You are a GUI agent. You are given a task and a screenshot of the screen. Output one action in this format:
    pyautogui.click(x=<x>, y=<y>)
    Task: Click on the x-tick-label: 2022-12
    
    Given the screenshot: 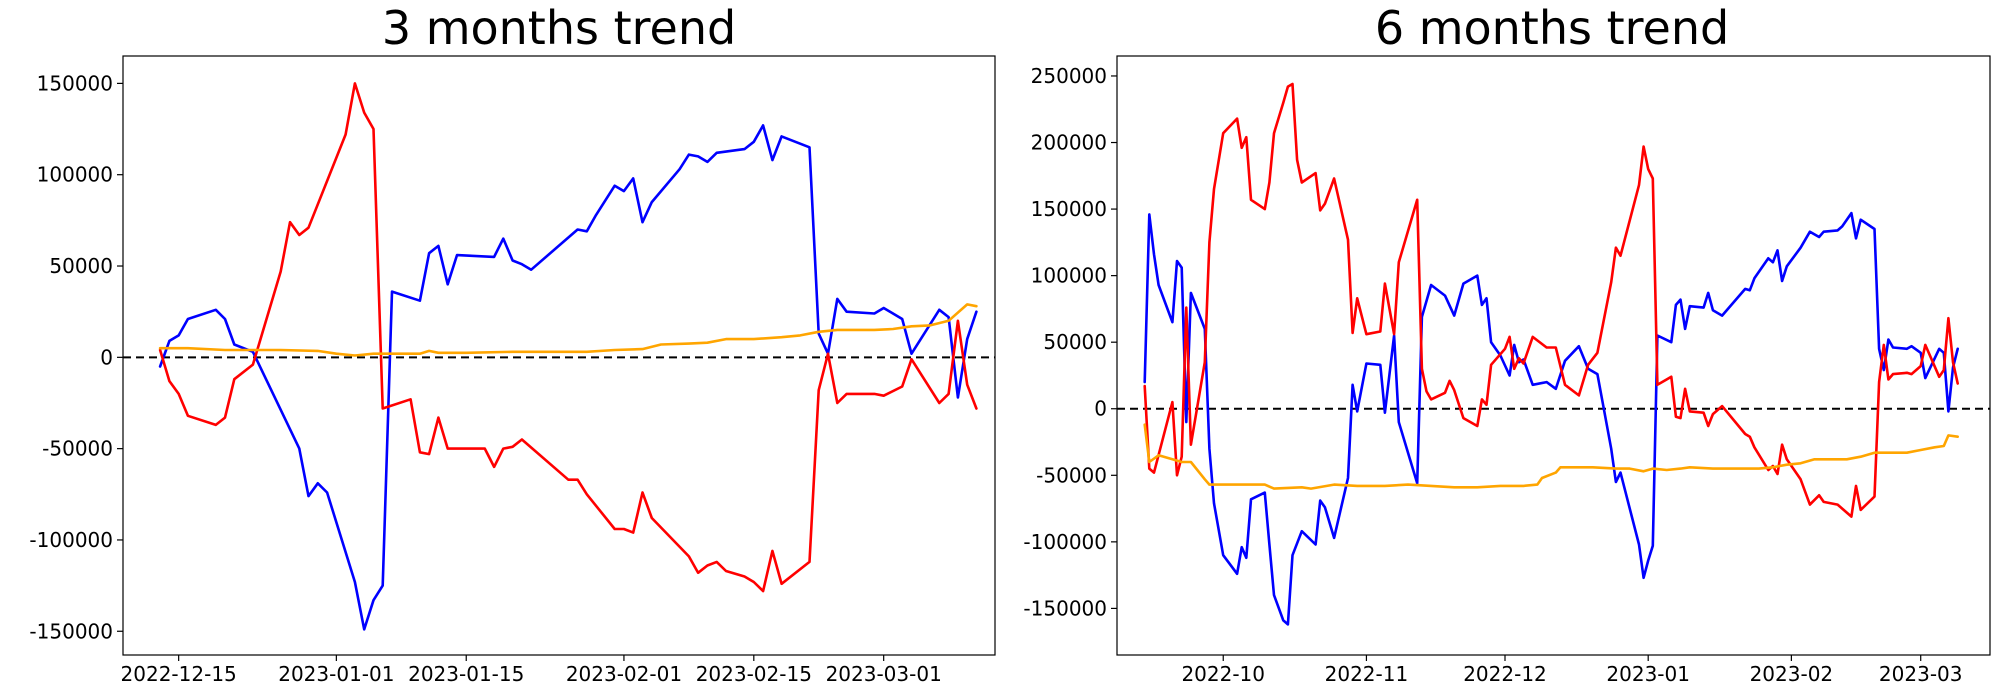 What is the action you would take?
    pyautogui.click(x=1505, y=674)
    